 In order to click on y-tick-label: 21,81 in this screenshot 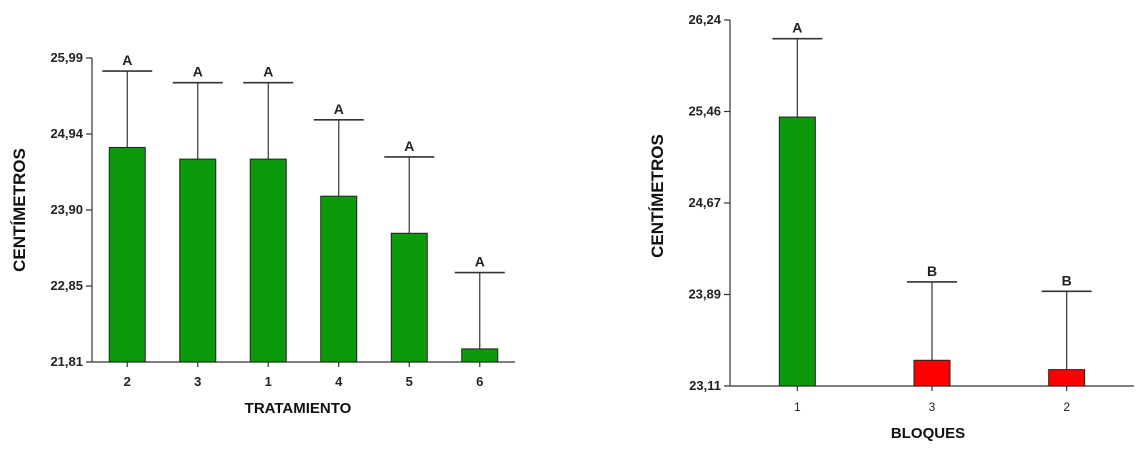, I will do `click(66, 361)`.